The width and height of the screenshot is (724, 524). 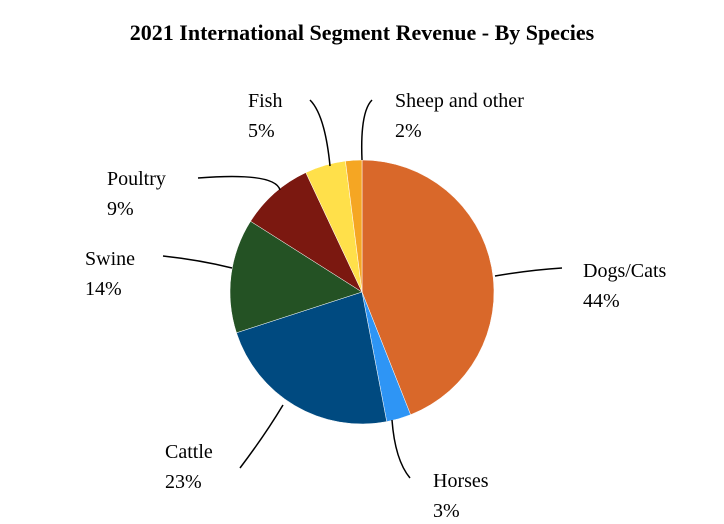 What do you see at coordinates (459, 101) in the screenshot?
I see `slice-label: Sheep and other` at bounding box center [459, 101].